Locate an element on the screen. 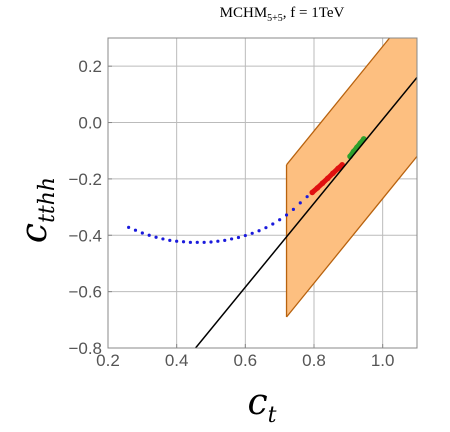 This screenshot has height=432, width=450. y-axis-label-sub: tthh is located at coordinates (47, 200).